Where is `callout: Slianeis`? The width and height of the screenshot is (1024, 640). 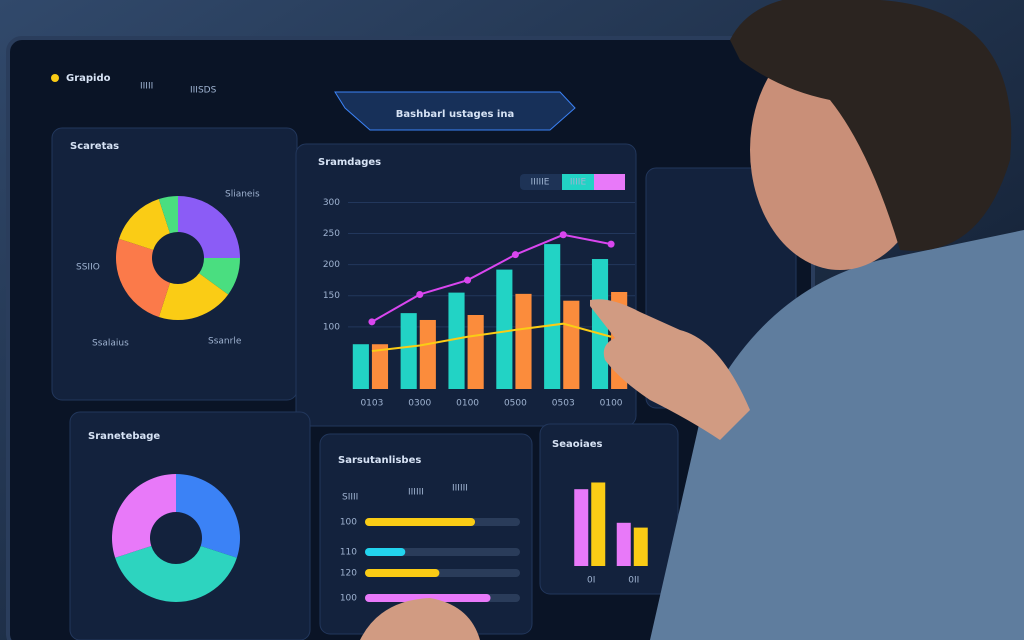
callout: Slianeis is located at coordinates (242, 195).